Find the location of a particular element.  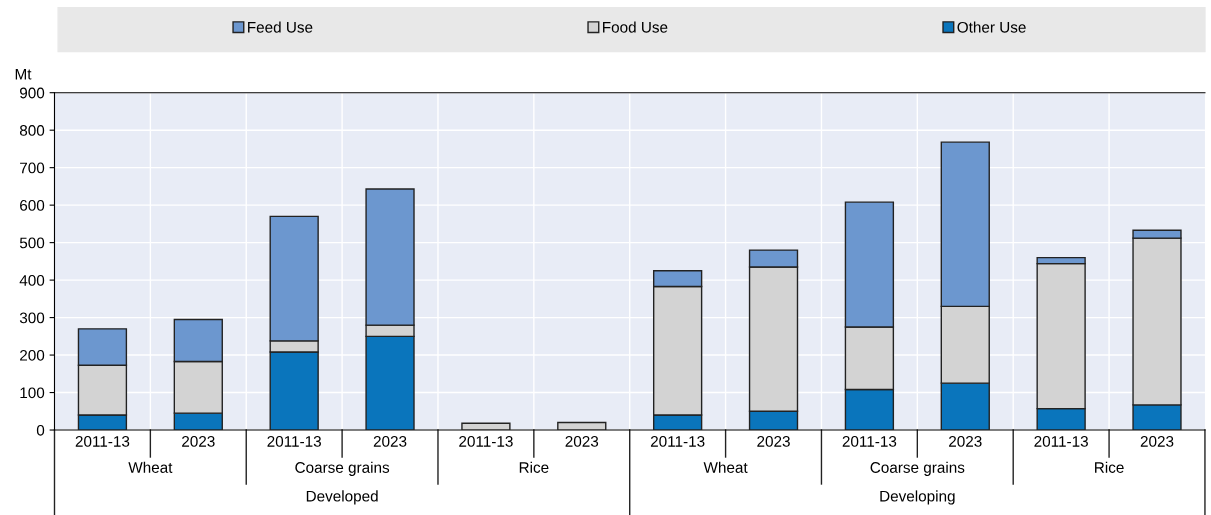

y-tick-label: 800 is located at coordinates (32, 130).